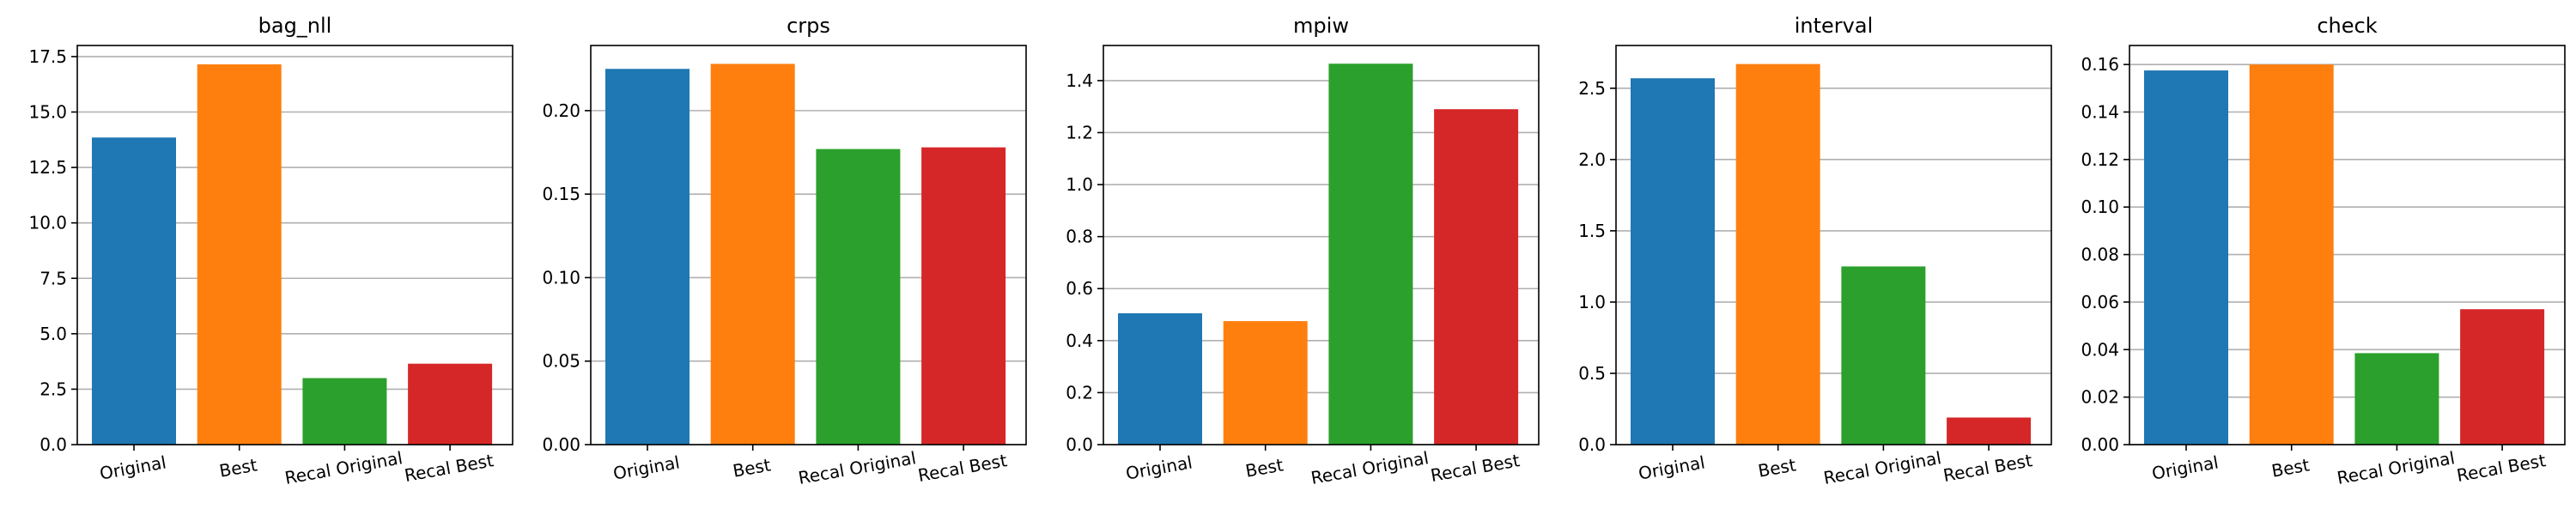  Describe the element at coordinates (2100, 159) in the screenshot. I see `y-tick-label: 0.12` at that location.